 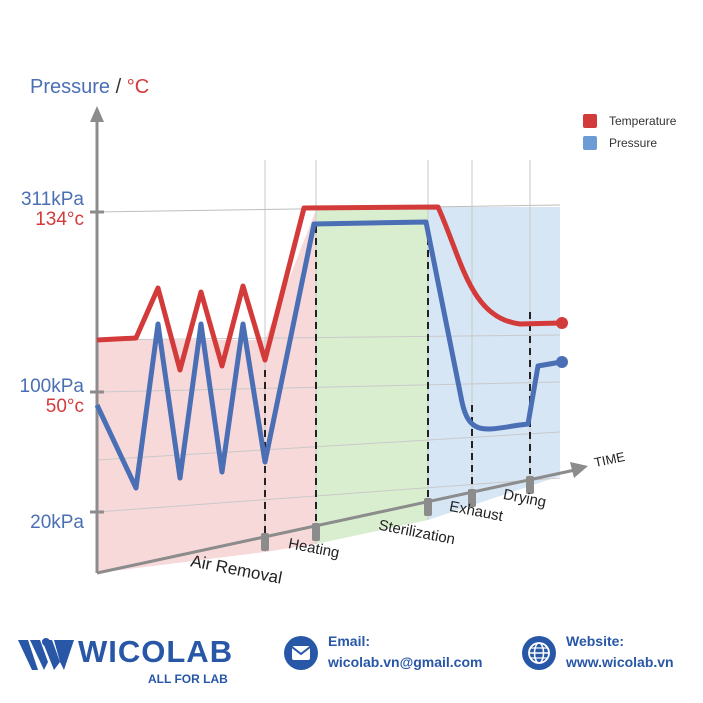 I want to click on y-tick-311-temperature: 134°c, so click(x=59, y=219).